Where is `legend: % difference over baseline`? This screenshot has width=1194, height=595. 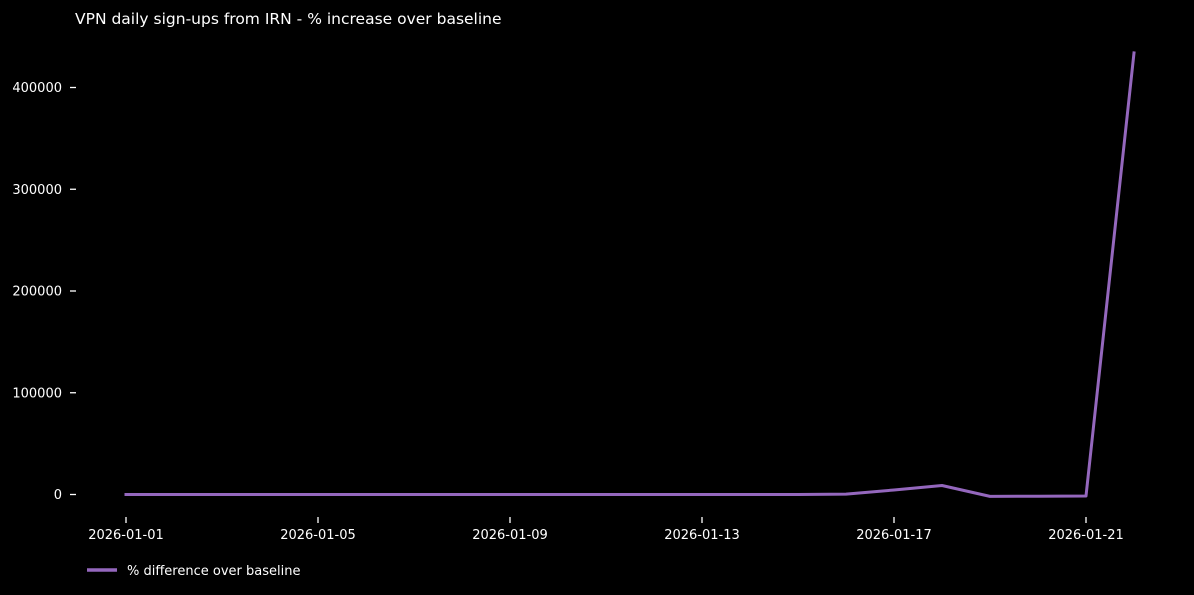
legend: % difference over baseline is located at coordinates (193, 571).